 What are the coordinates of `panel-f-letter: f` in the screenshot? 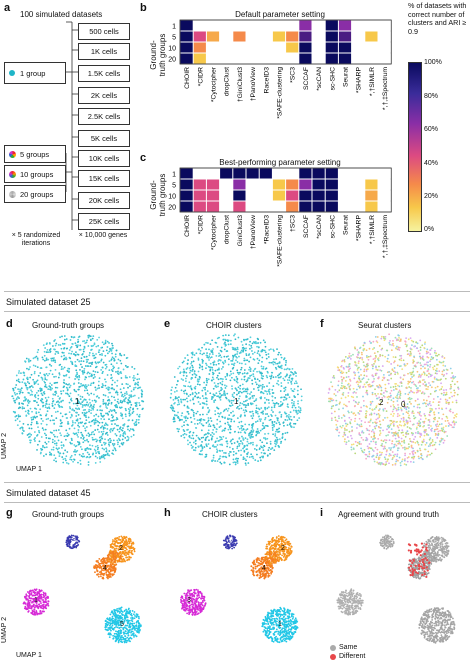 It's located at (322, 324).